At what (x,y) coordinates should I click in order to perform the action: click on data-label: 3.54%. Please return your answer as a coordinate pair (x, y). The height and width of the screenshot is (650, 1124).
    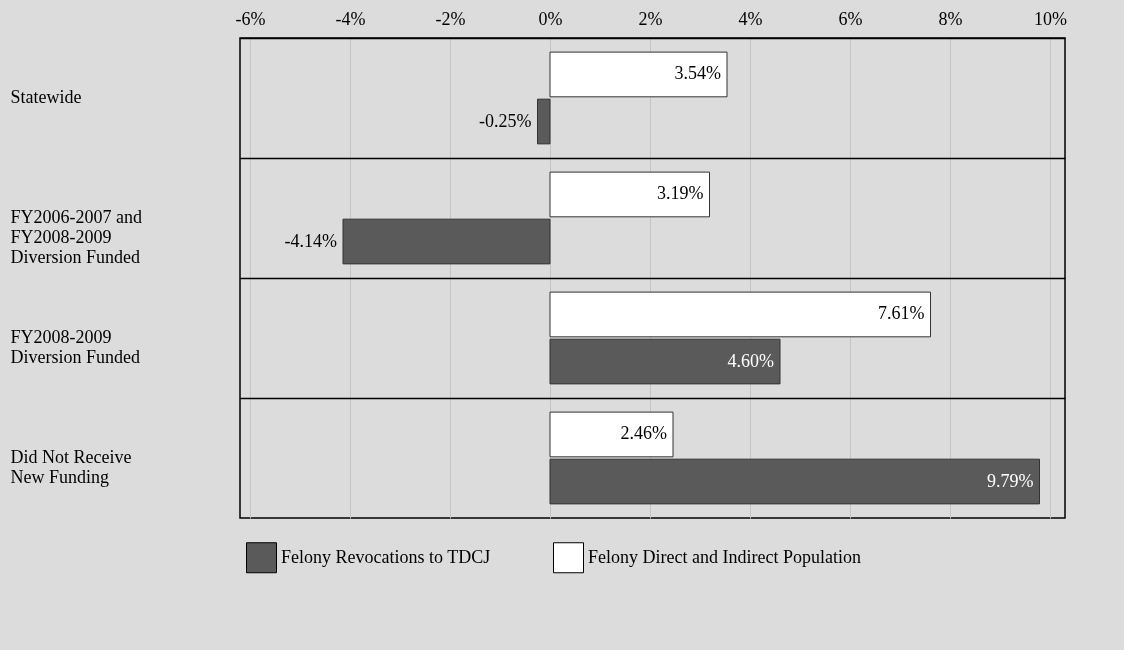
    Looking at the image, I should click on (697, 73).